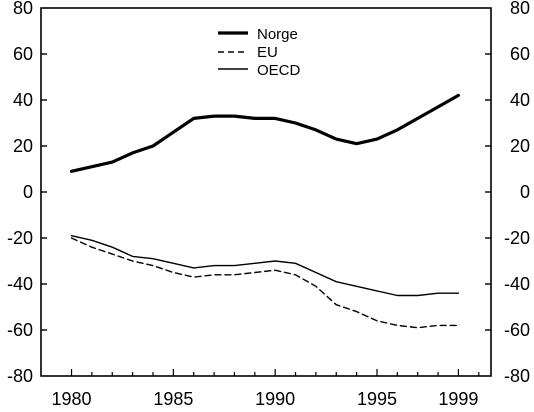 Image resolution: width=534 pixels, height=412 pixels. Describe the element at coordinates (23, 54) in the screenshot. I see `y-tick-label-left: 60` at that location.